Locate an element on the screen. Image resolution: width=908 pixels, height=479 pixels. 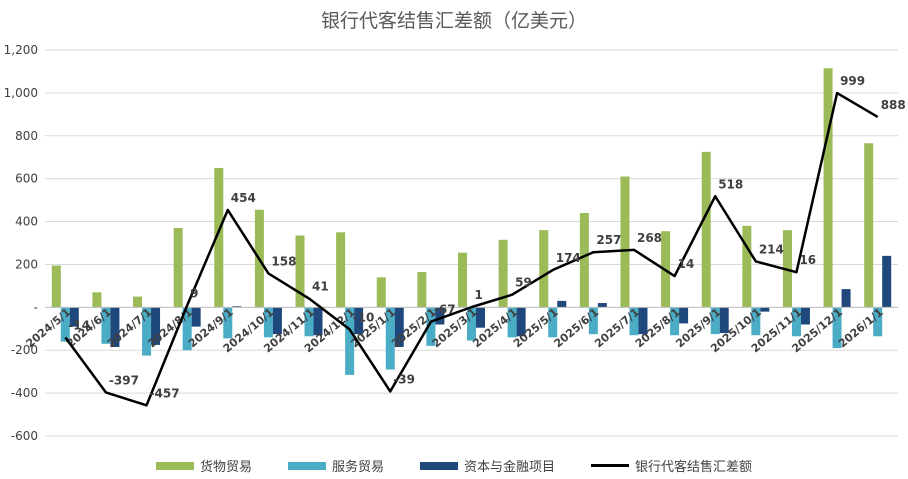
legend-item-capital: 资本与金融项目 is located at coordinates (487, 465).